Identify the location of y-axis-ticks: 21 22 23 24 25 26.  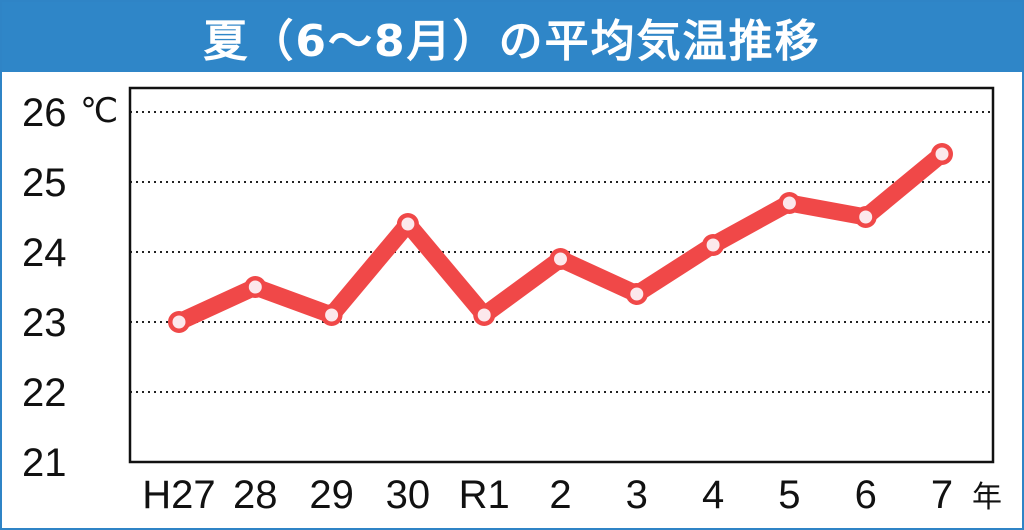
(44, 288).